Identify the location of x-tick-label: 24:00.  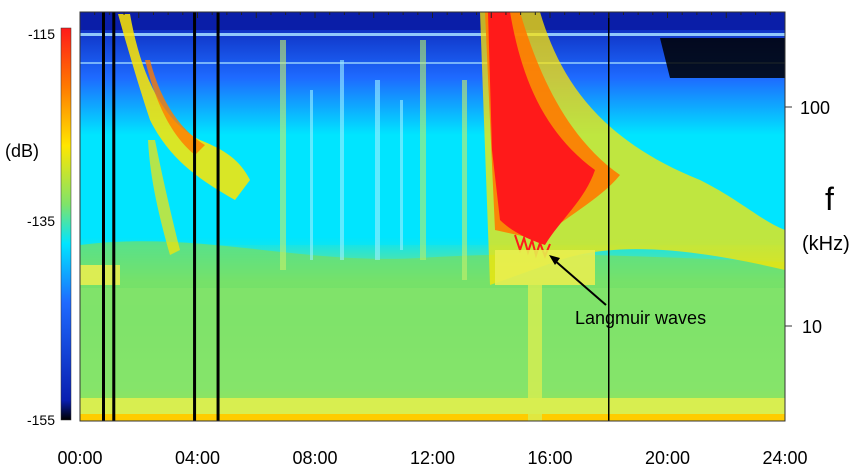
(784, 458).